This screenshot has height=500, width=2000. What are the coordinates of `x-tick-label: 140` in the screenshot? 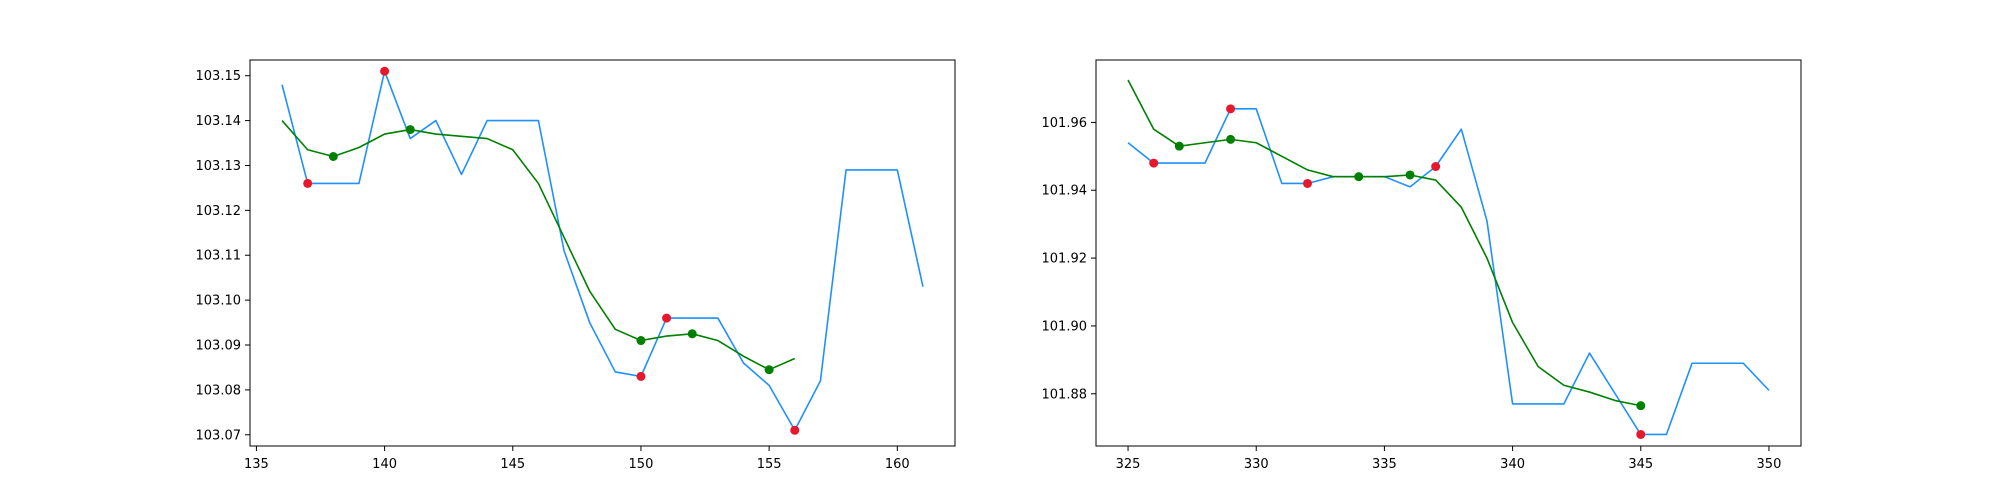 It's located at (384, 464).